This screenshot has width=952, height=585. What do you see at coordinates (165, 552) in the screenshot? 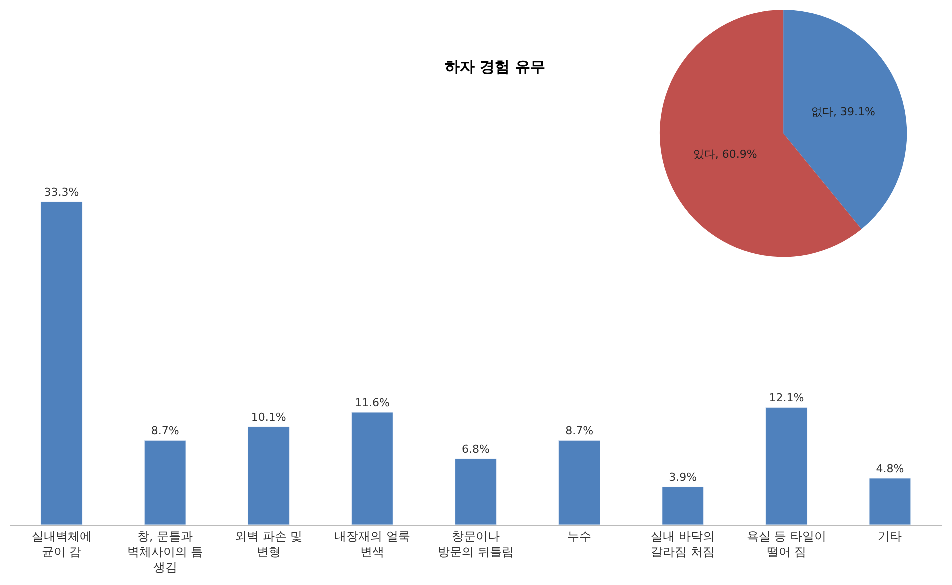
I see `x-tick-label: 창, 문틀과 벽체사이의 틈 생김` at bounding box center [165, 552].